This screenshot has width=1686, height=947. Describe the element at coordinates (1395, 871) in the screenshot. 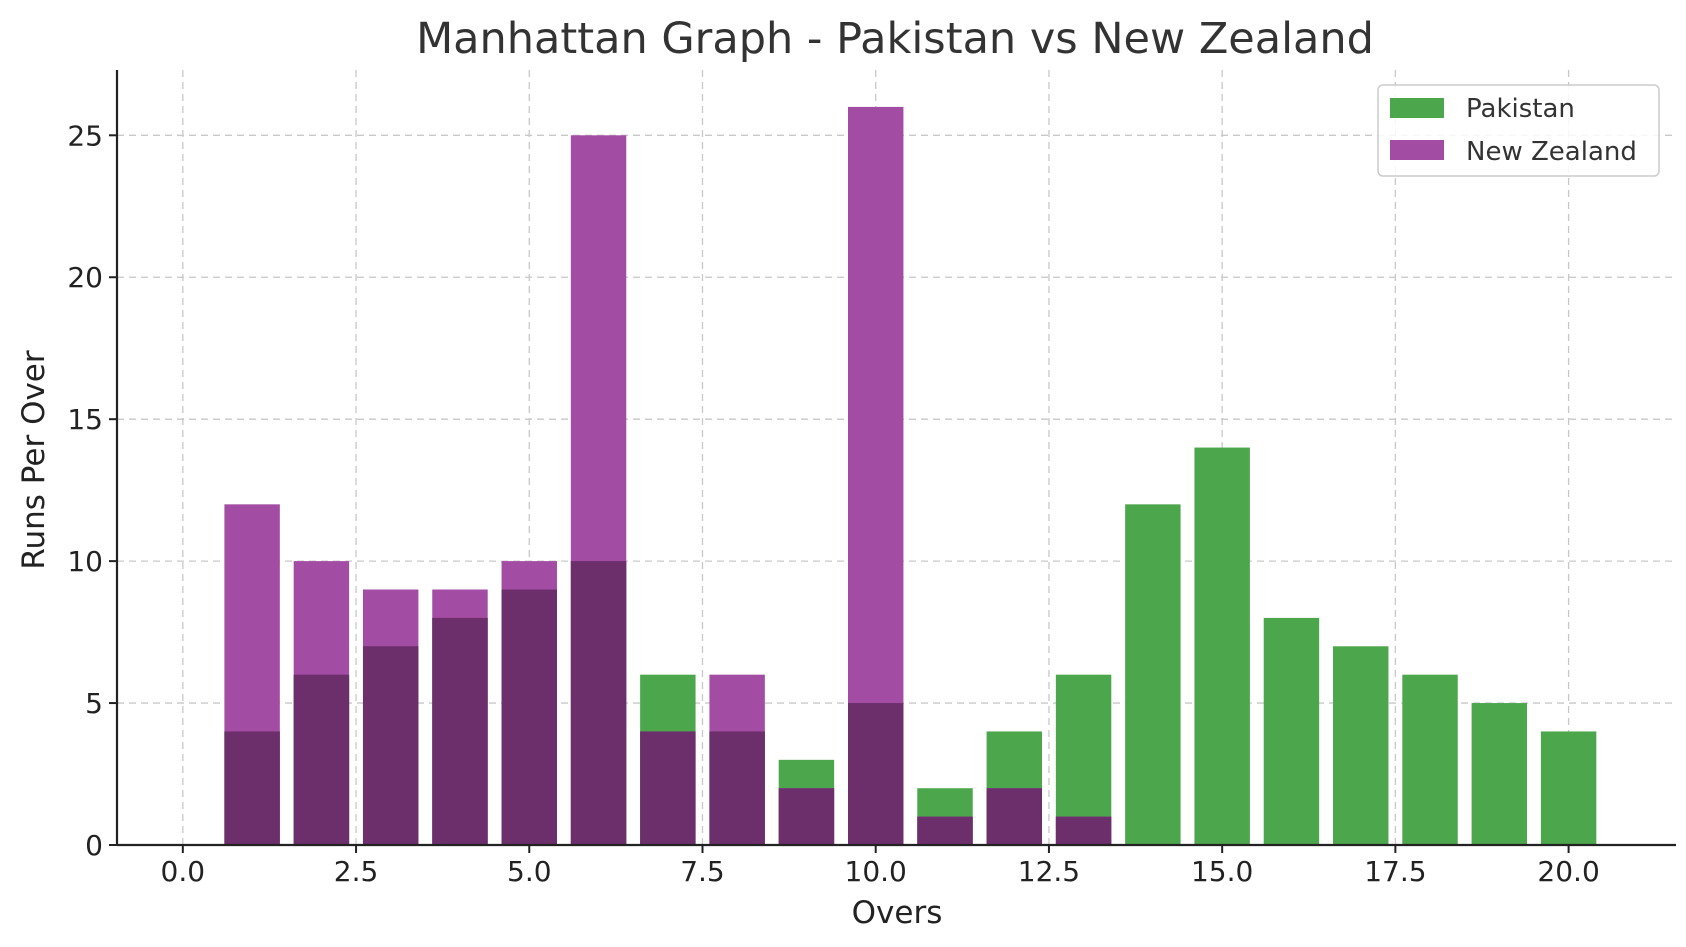

I see `x-tick-label-17-5: 17.5` at that location.